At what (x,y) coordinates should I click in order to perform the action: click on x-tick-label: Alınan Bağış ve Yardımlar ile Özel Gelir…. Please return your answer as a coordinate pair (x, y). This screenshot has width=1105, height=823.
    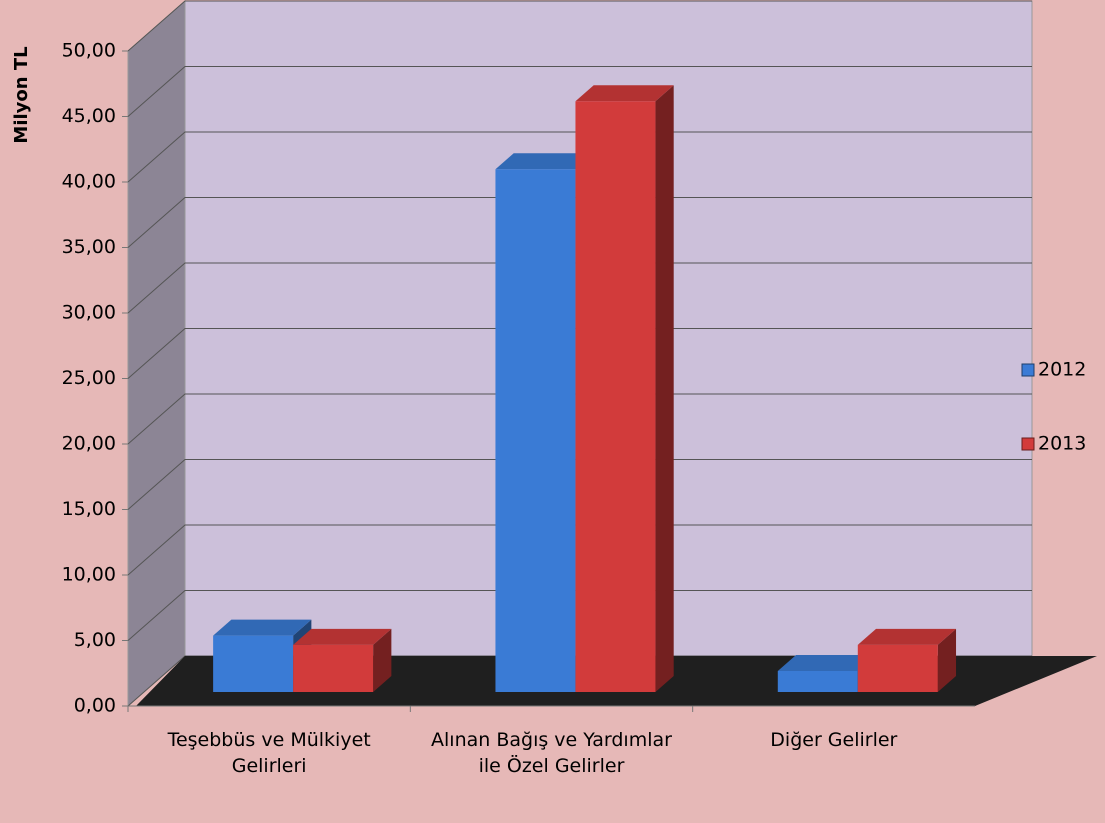
    Looking at the image, I should click on (551, 753).